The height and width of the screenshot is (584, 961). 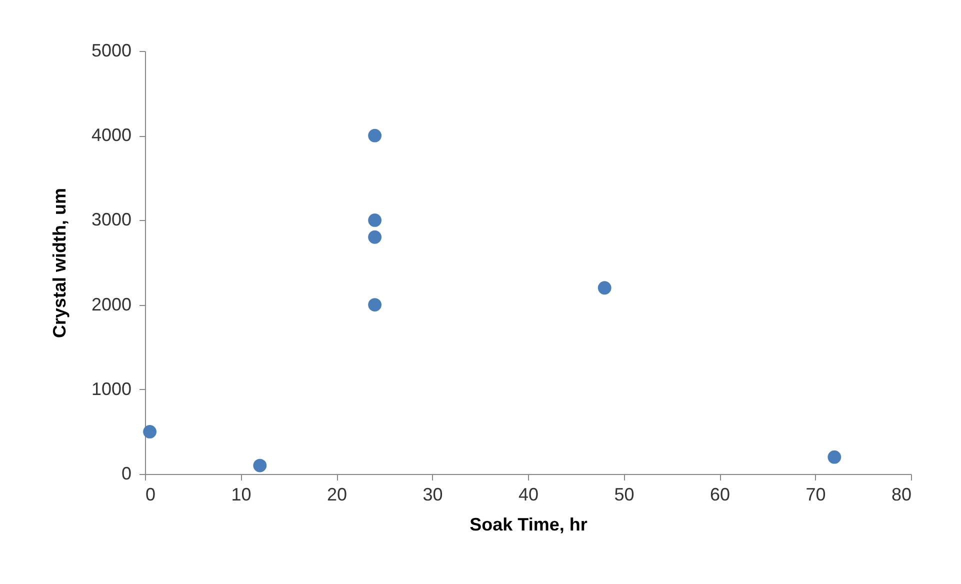 What do you see at coordinates (241, 494) in the screenshot?
I see `x-tick-label: 10` at bounding box center [241, 494].